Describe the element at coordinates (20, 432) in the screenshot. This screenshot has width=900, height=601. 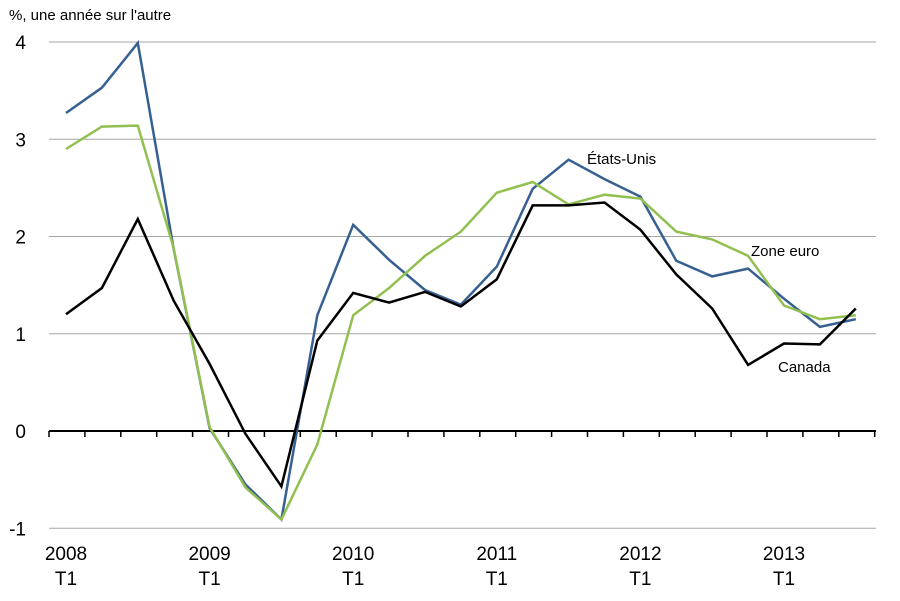
I see `y-tick-label: 0` at that location.